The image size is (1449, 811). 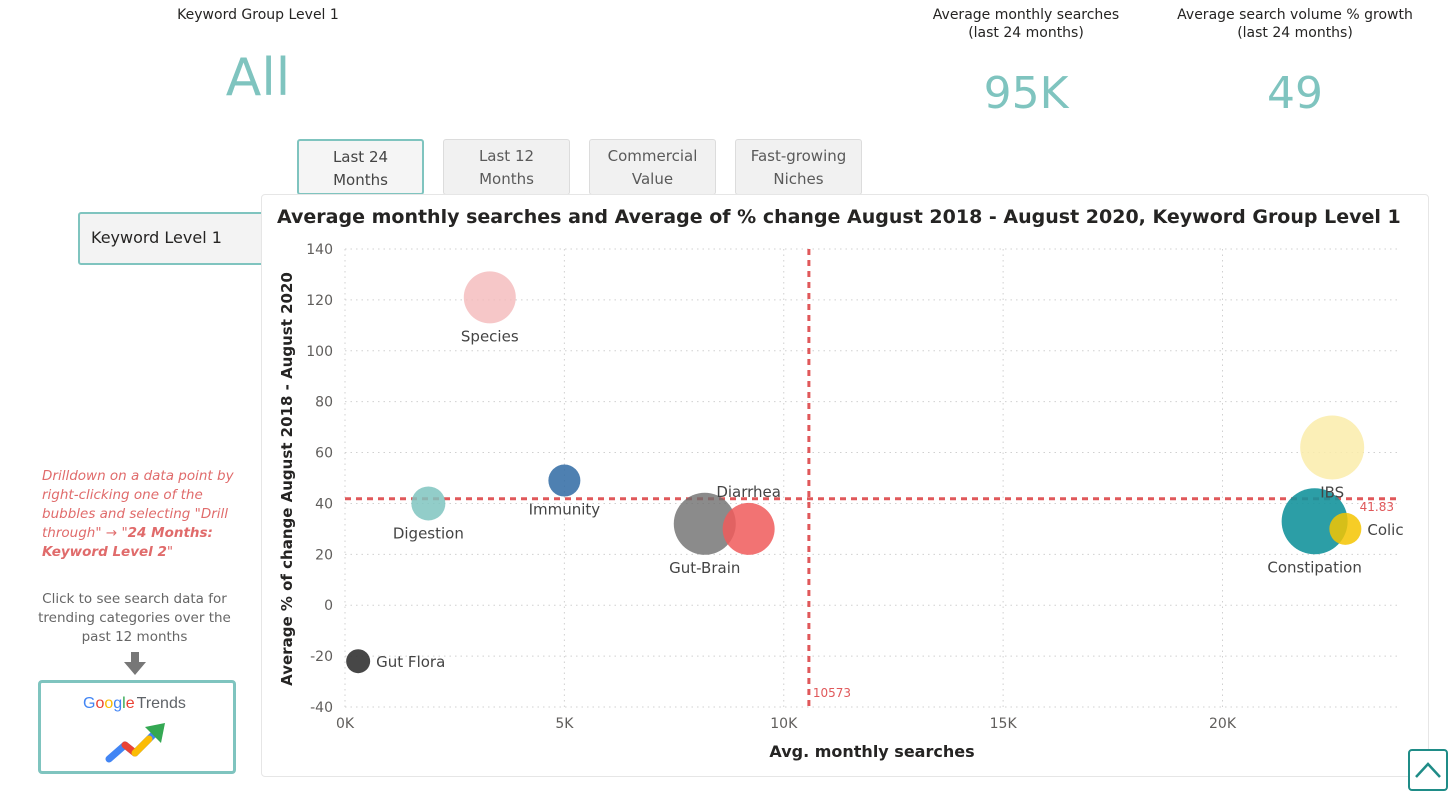 I want to click on google-trends-logo: Google Trends, so click(x=134, y=704).